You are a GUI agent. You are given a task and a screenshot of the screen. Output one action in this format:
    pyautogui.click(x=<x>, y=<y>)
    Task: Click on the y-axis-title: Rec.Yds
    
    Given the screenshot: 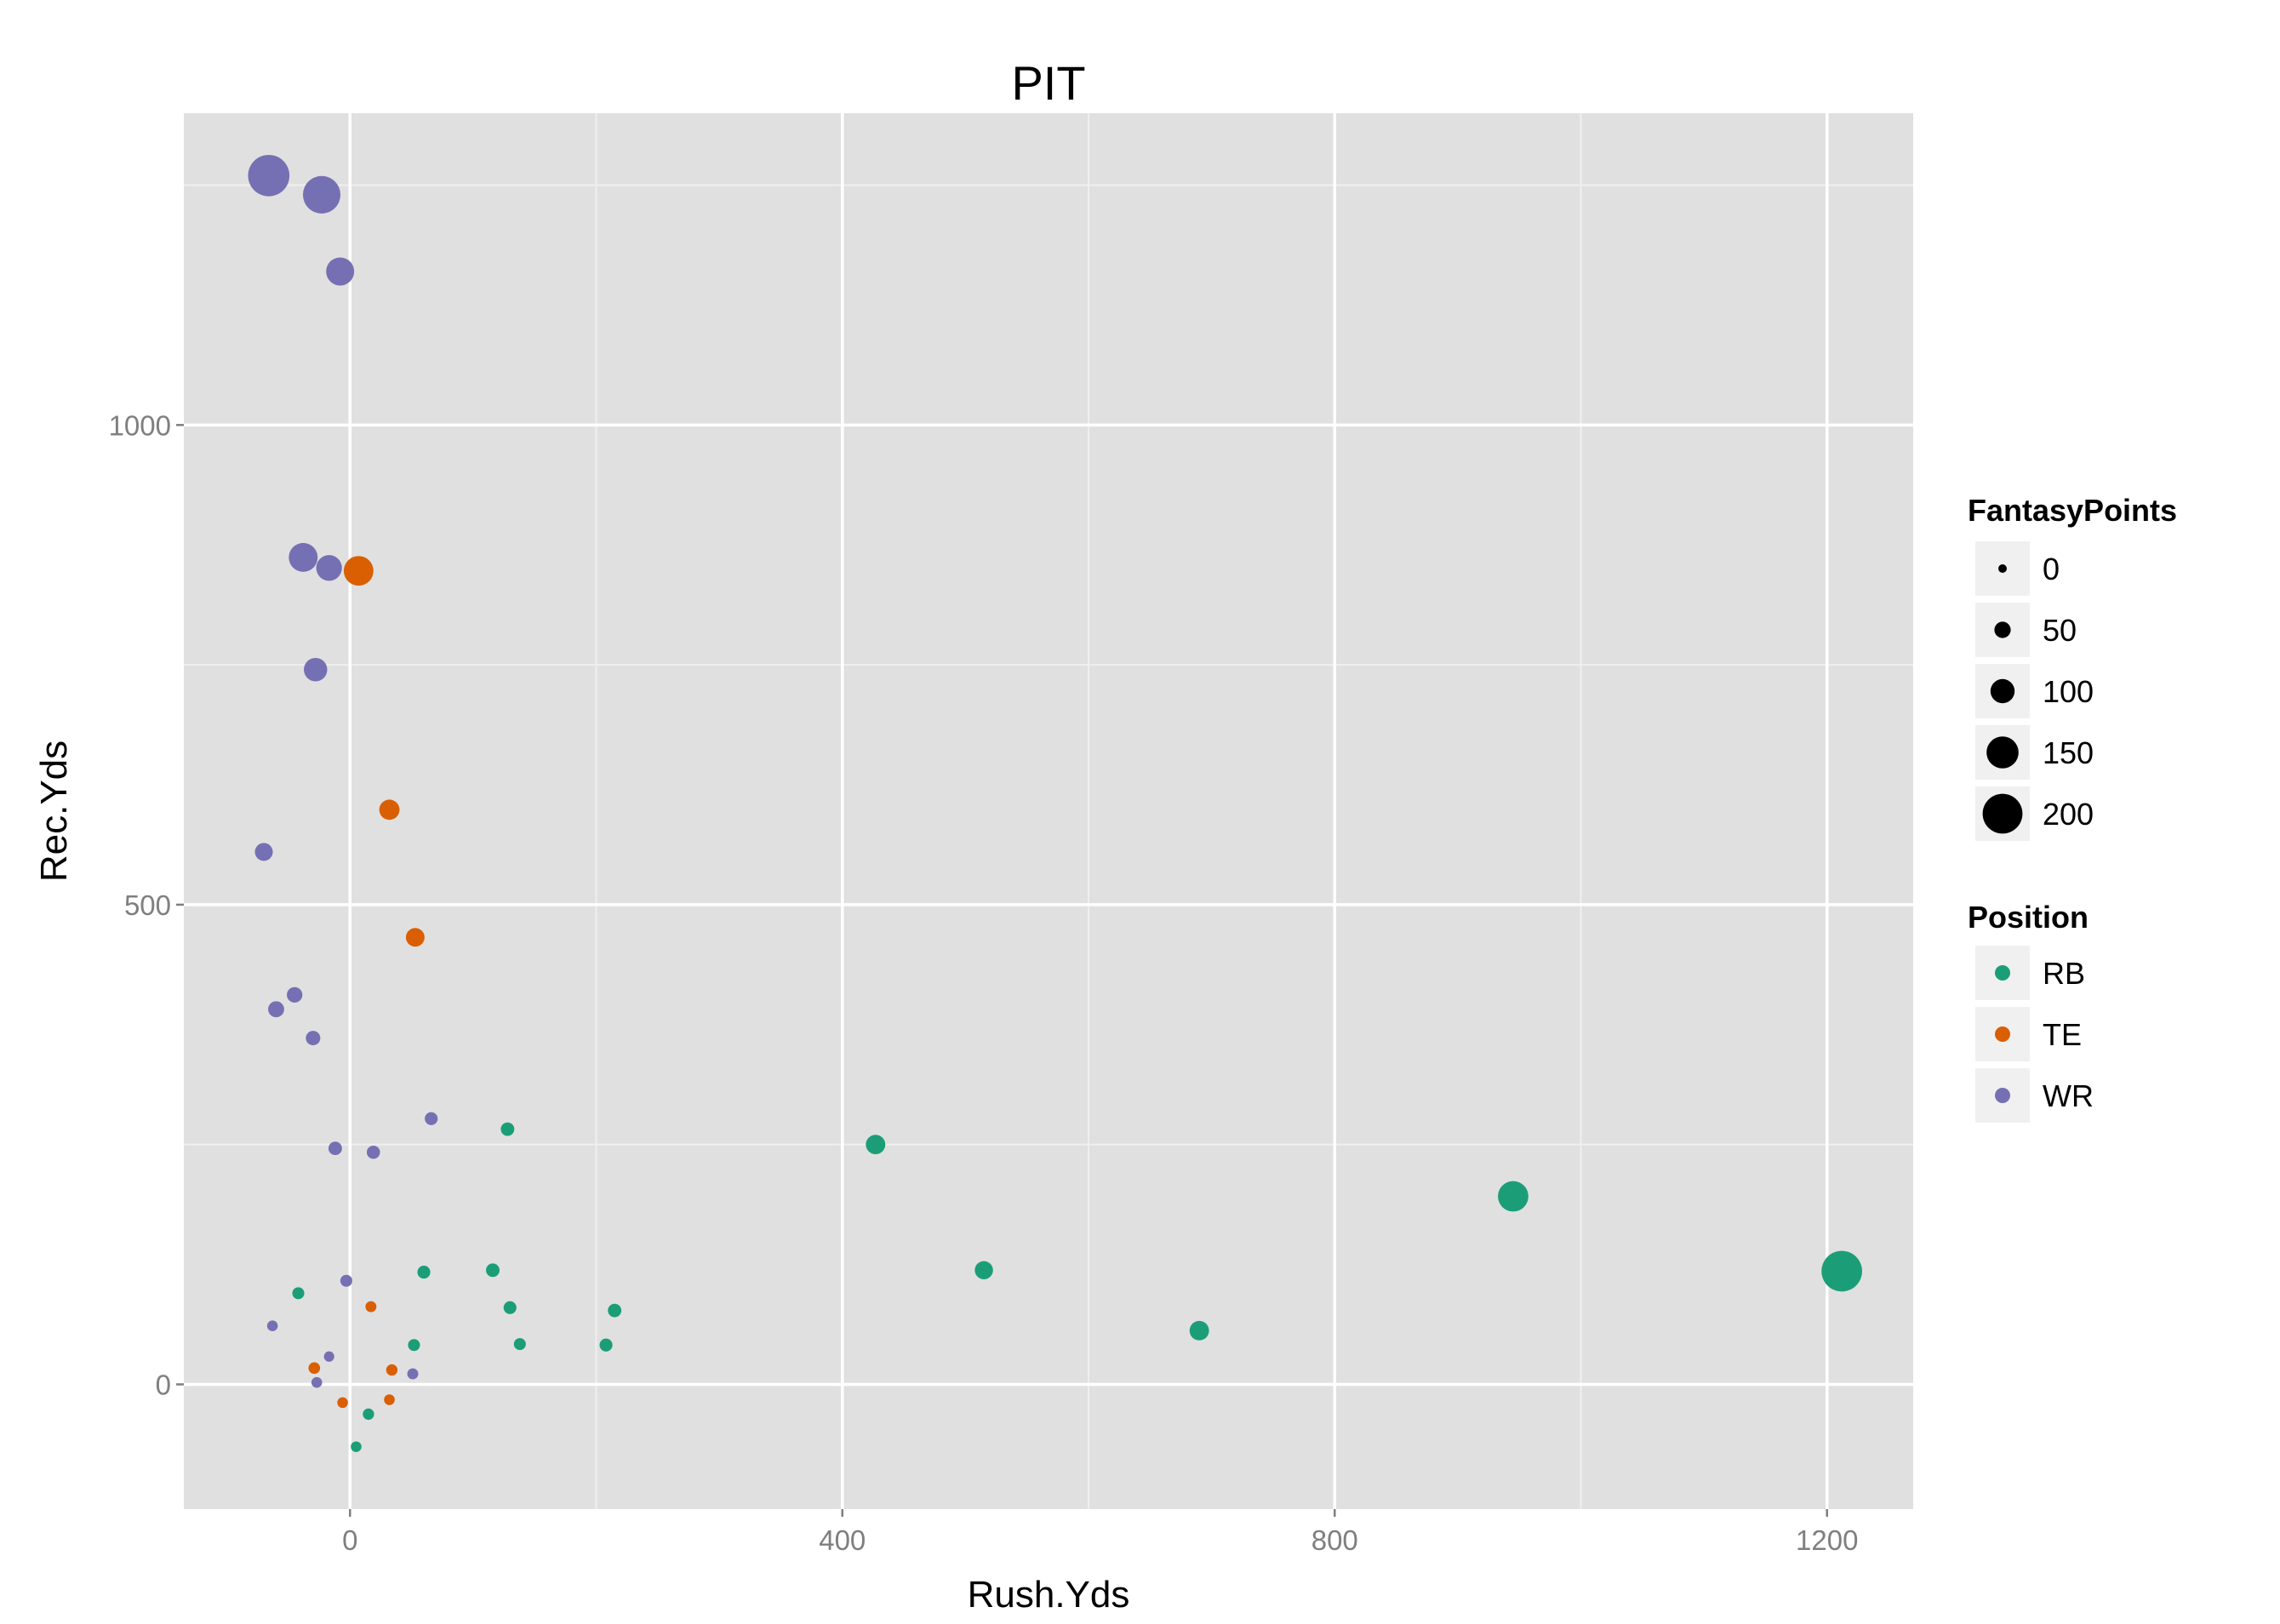 What is the action you would take?
    pyautogui.click(x=54, y=811)
    